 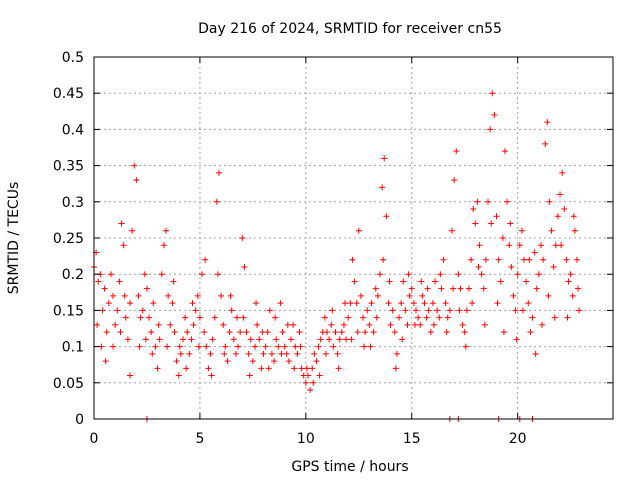 What do you see at coordinates (68, 94) in the screenshot?
I see `y-tick-label: 0.45` at bounding box center [68, 94].